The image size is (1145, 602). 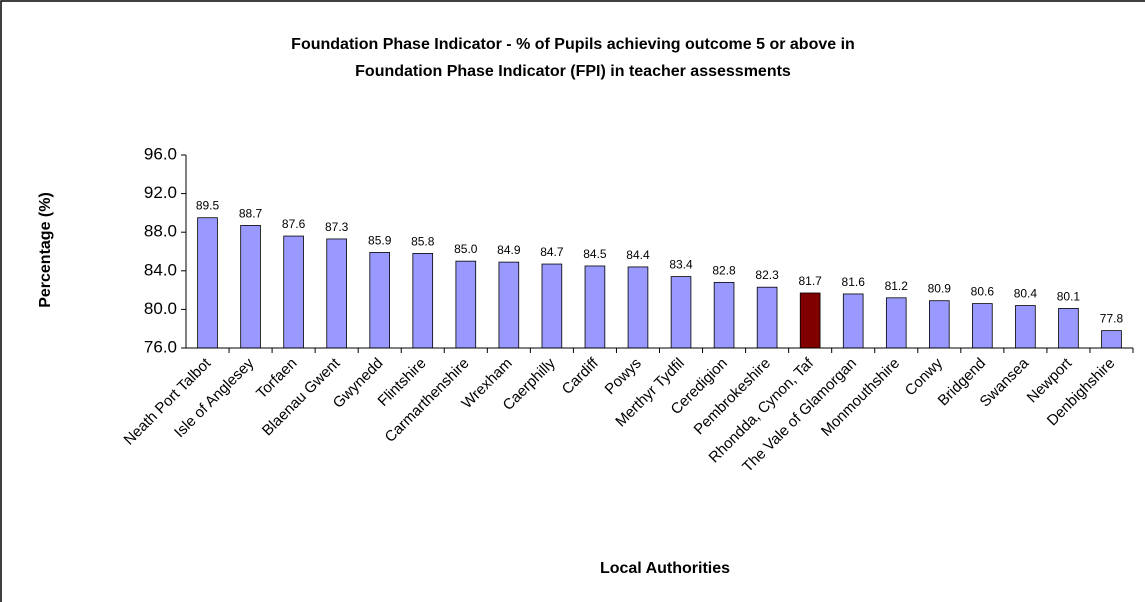 I want to click on data-label: 87.3, so click(x=337, y=227).